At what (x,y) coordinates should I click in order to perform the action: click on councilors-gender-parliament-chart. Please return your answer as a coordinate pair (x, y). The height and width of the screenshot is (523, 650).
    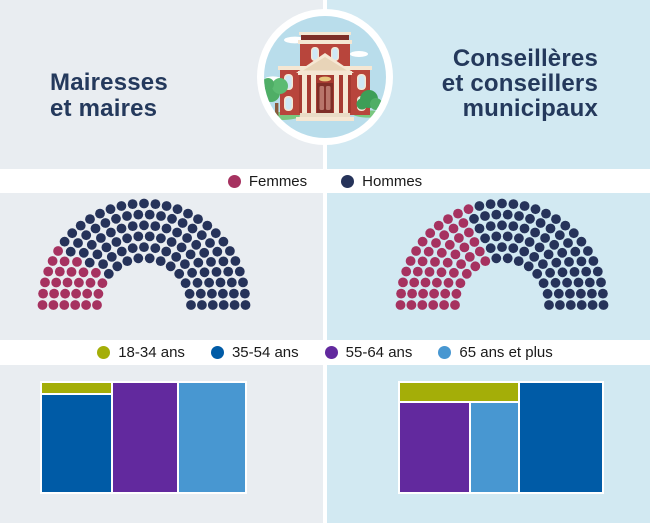
    Looking at the image, I should click on (502, 254).